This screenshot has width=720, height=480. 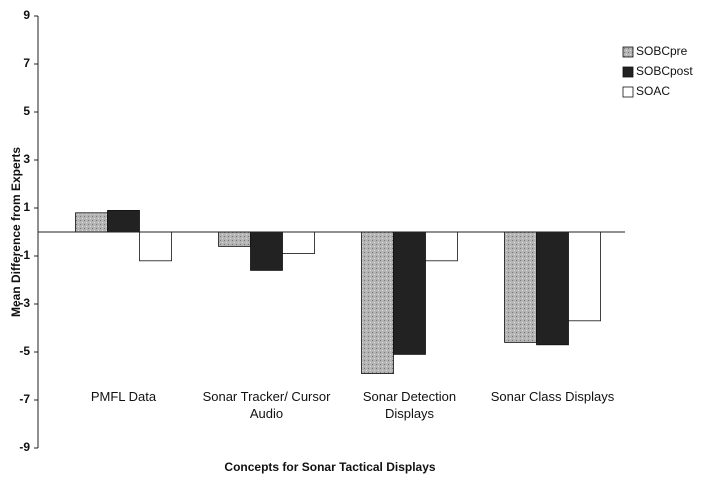 I want to click on x-tick-label: Sonar Tracker/ Cursor Audio, so click(x=266, y=405).